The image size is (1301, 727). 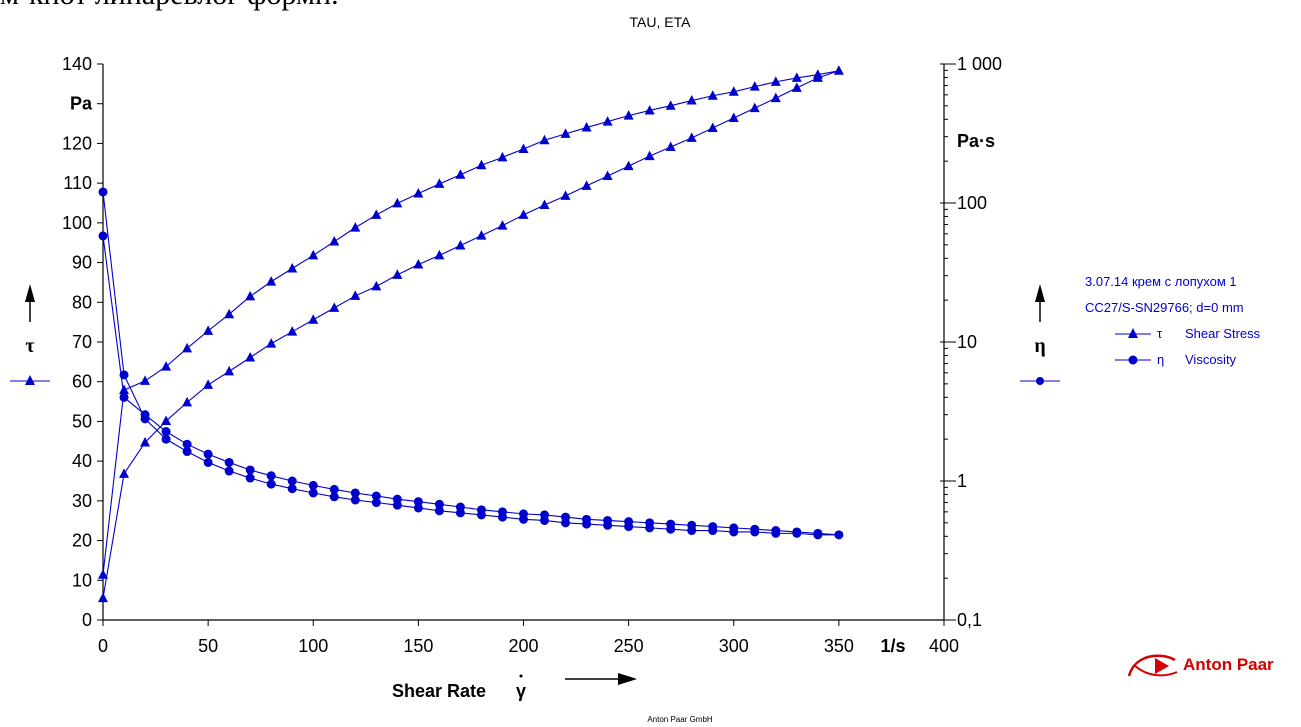 I want to click on logo-text: Anton Paar, so click(x=1228, y=664).